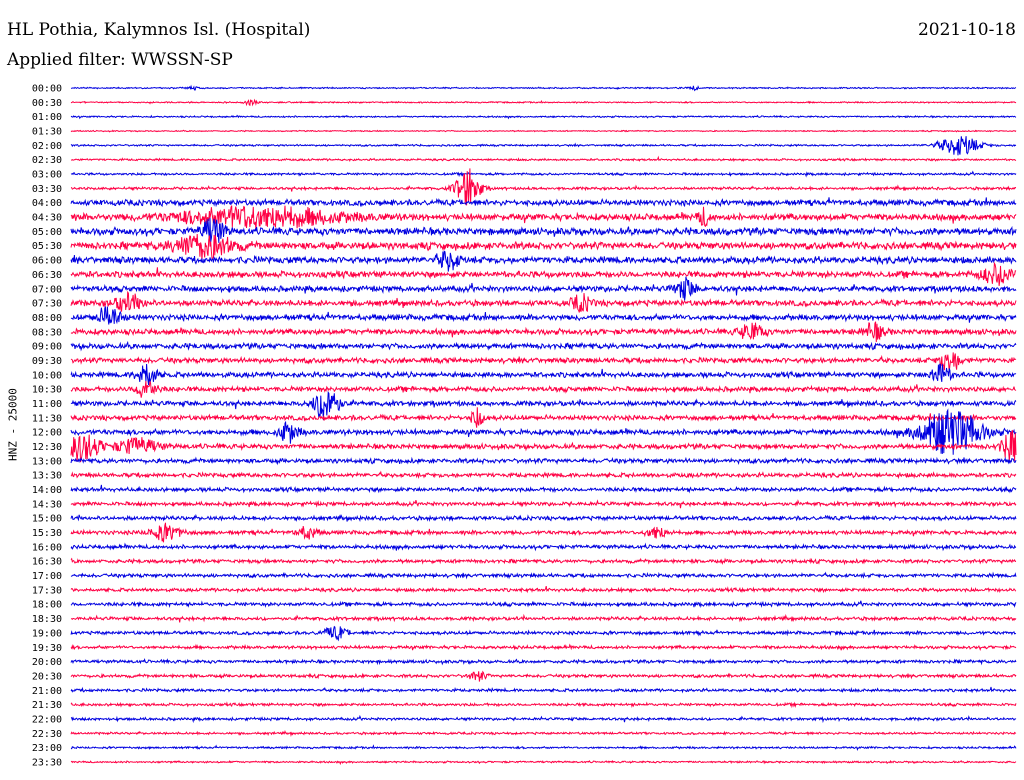 The width and height of the screenshot is (1024, 780). What do you see at coordinates (159, 30) in the screenshot?
I see `station-title: HL Pothia, Kalymnos Isl. (Hospital)` at bounding box center [159, 30].